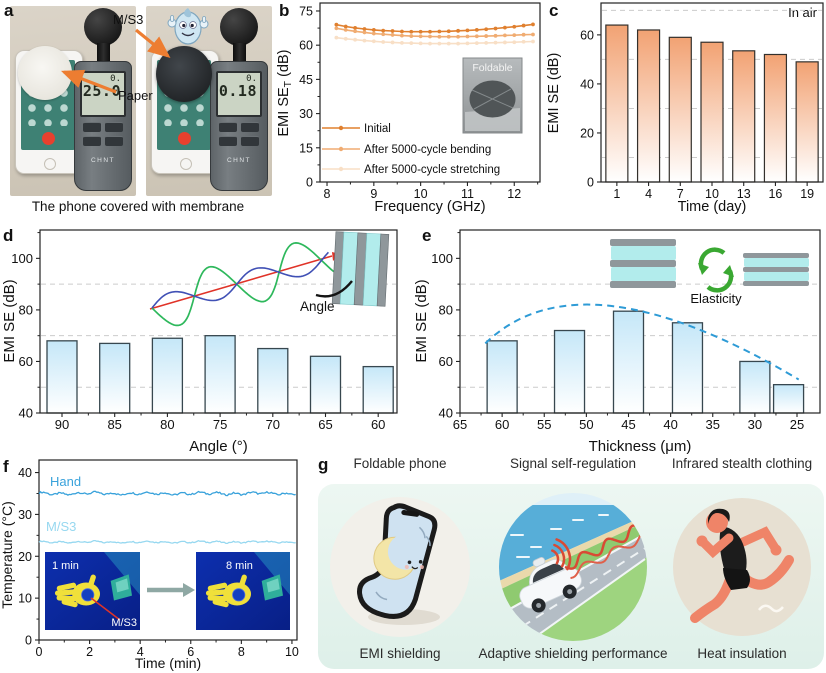 This screenshot has width=826, height=673. What do you see at coordinates (61, 526) in the screenshot?
I see `ms3-line-label: M/S3` at bounding box center [61, 526].